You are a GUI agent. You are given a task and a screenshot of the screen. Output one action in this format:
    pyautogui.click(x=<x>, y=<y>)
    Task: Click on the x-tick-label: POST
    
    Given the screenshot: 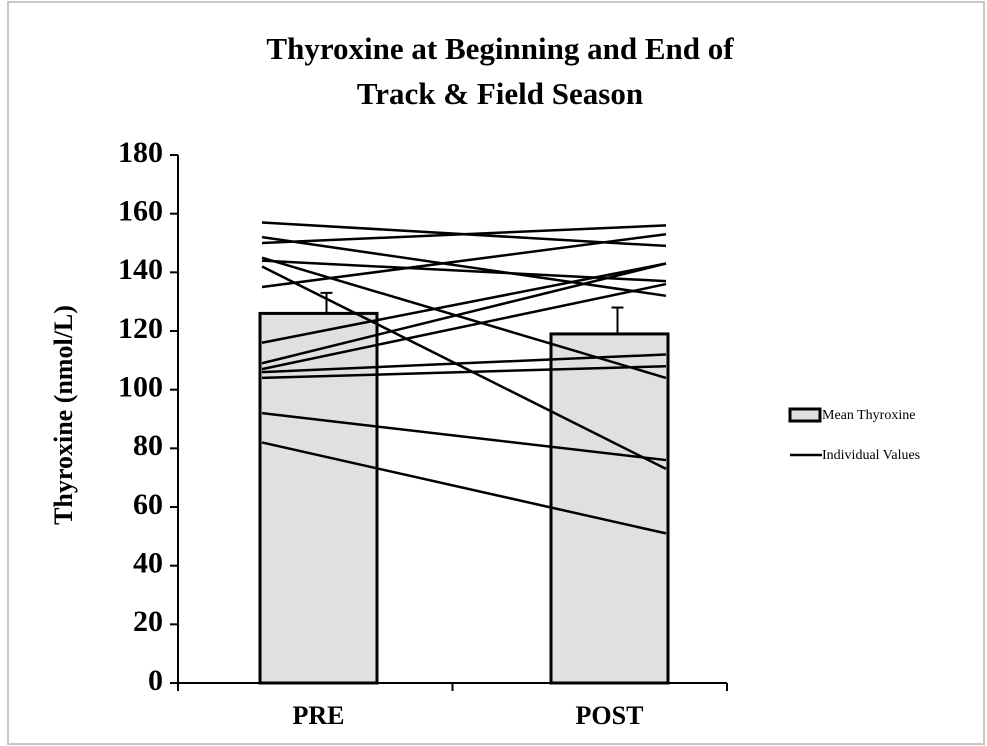 What is the action you would take?
    pyautogui.click(x=610, y=715)
    